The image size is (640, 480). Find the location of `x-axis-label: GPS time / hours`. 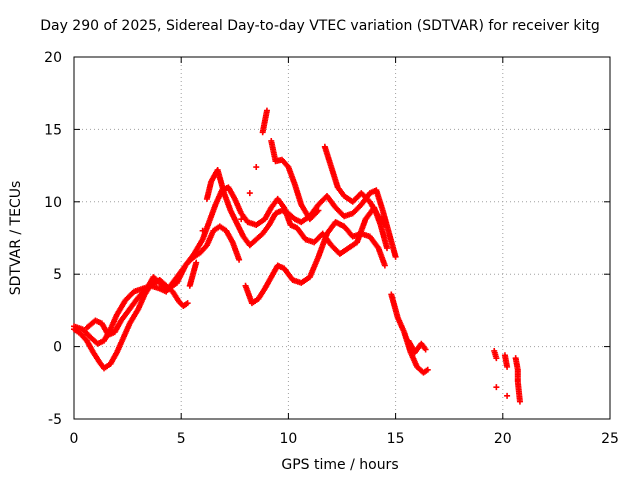

x-axis-label: GPS time / hours is located at coordinates (340, 465).